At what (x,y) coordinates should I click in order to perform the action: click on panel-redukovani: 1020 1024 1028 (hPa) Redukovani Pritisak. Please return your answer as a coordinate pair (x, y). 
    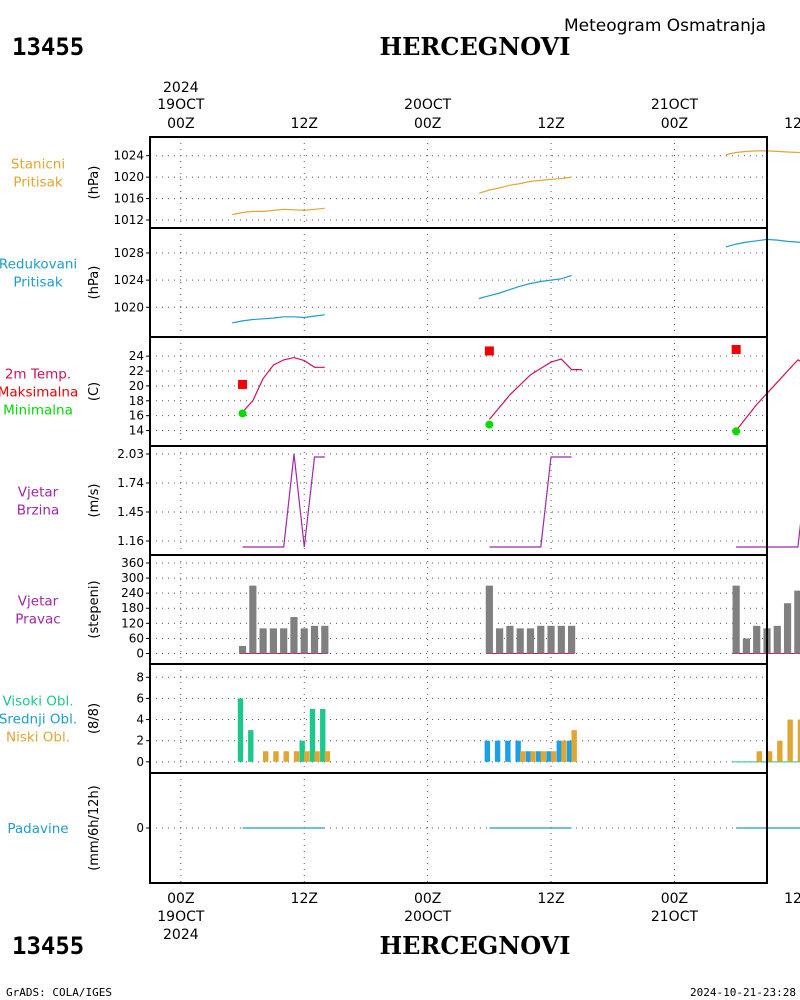
    Looking at the image, I should click on (400, 282).